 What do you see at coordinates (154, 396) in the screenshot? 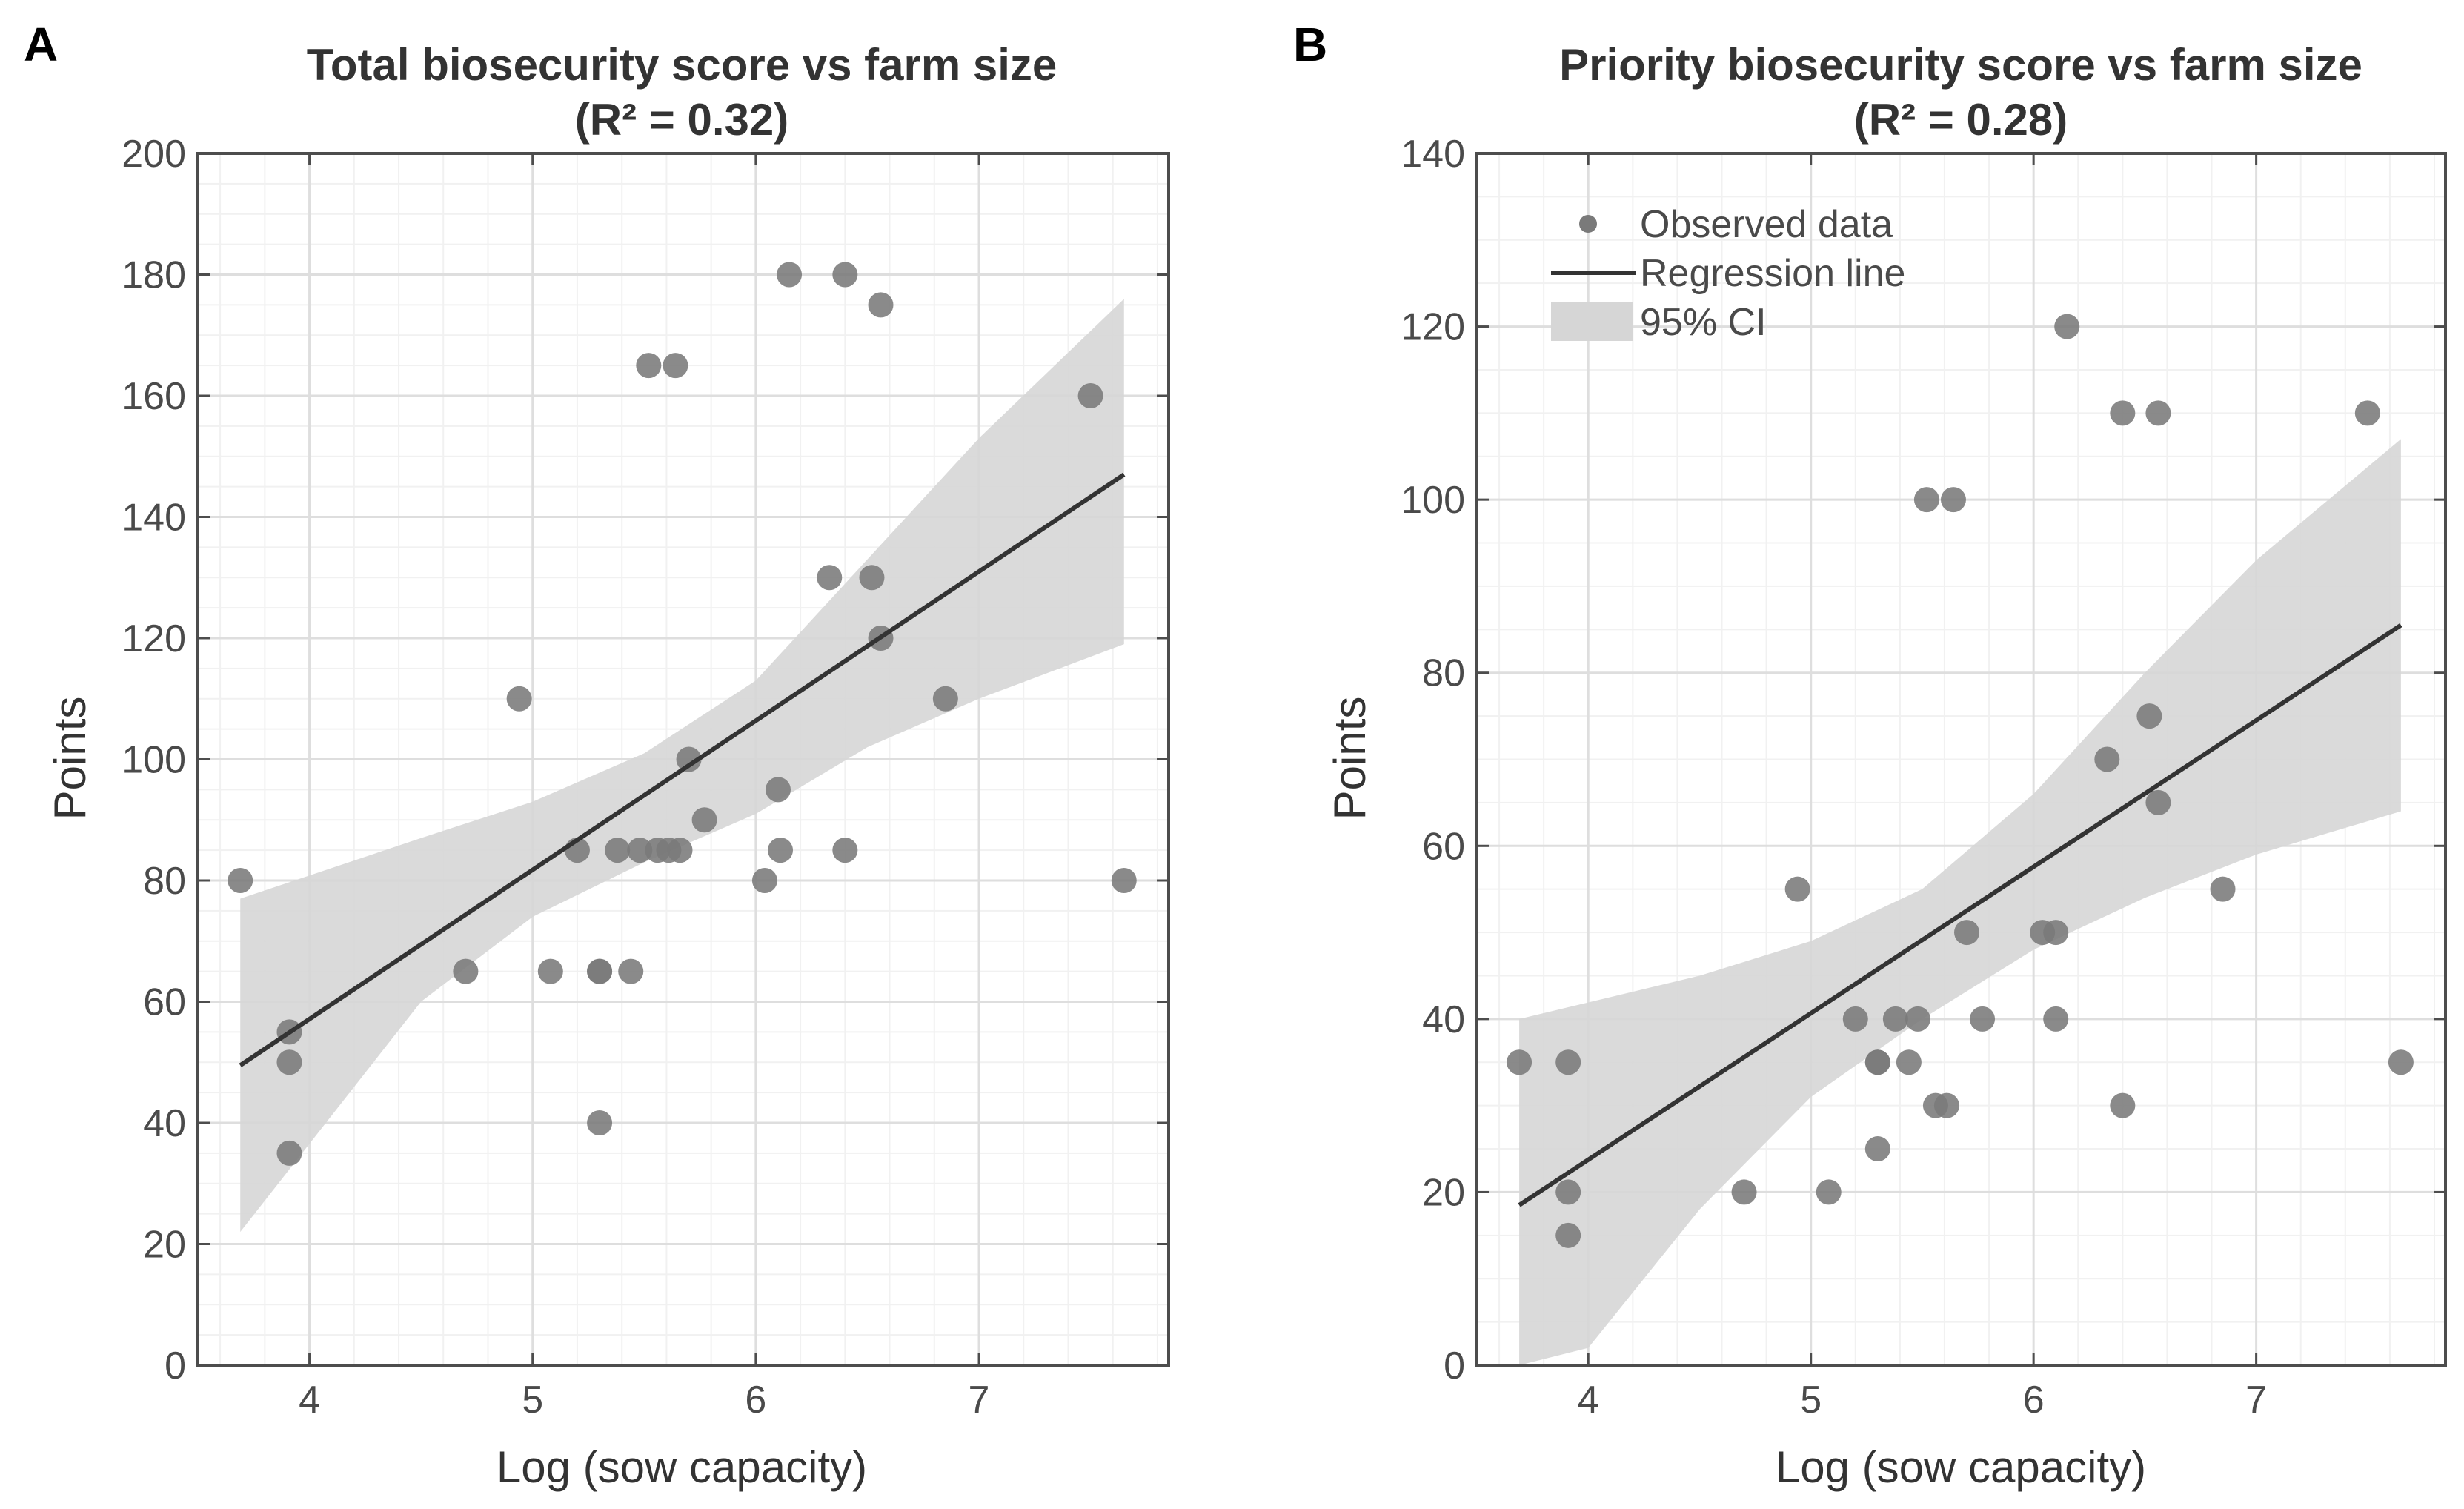
I see `y-tick-label: 160` at bounding box center [154, 396].